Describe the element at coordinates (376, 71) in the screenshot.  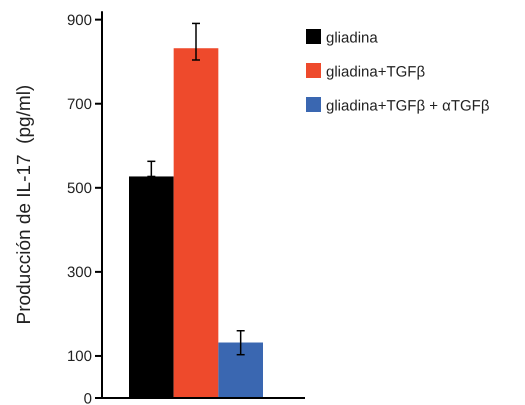
I see `legend-label: gliadina+TGFβ` at that location.